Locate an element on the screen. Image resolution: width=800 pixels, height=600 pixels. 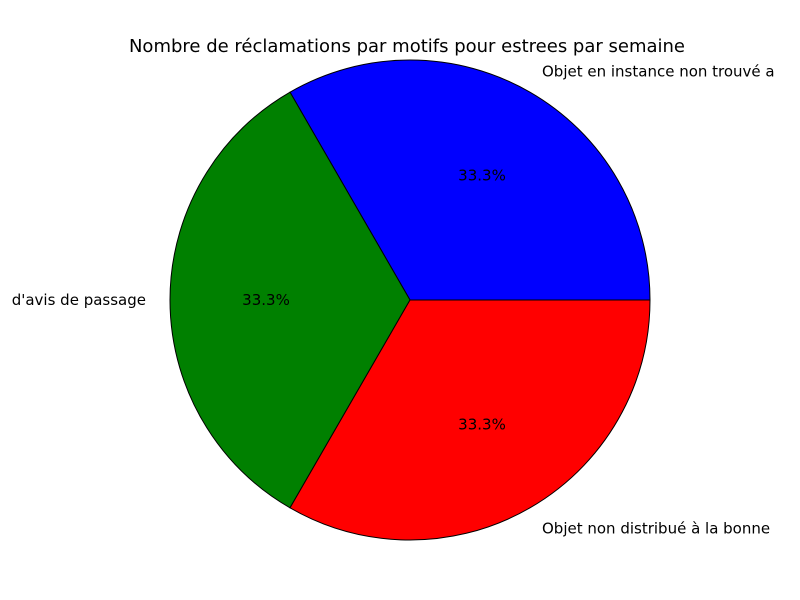
pie-percent-label-0: 33.3% is located at coordinates (482, 175).